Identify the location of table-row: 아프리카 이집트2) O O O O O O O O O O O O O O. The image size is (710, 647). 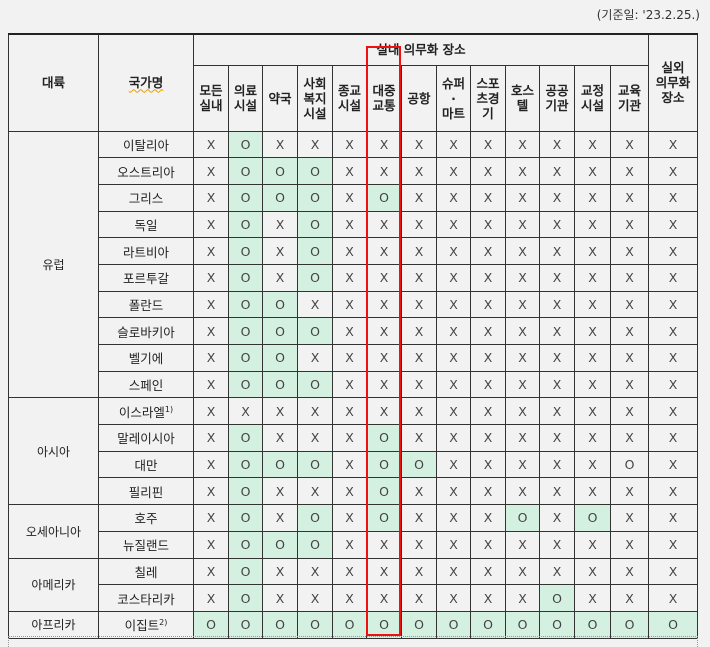
(353, 624).